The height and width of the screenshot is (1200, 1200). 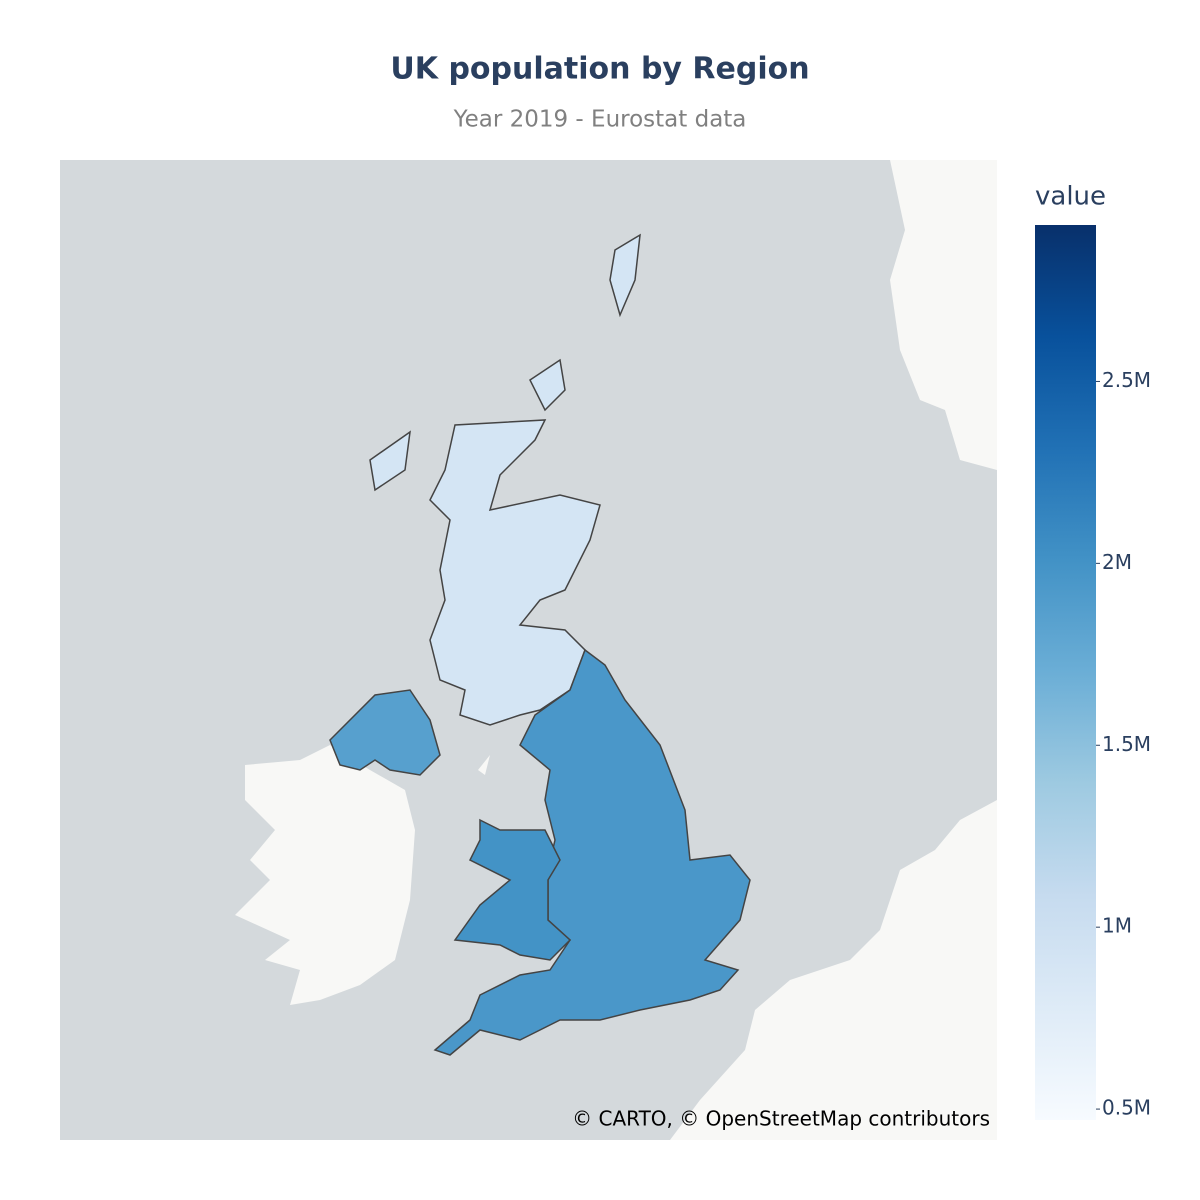 I want to click on colorbar-tick-label: 2M, so click(x=1117, y=562).